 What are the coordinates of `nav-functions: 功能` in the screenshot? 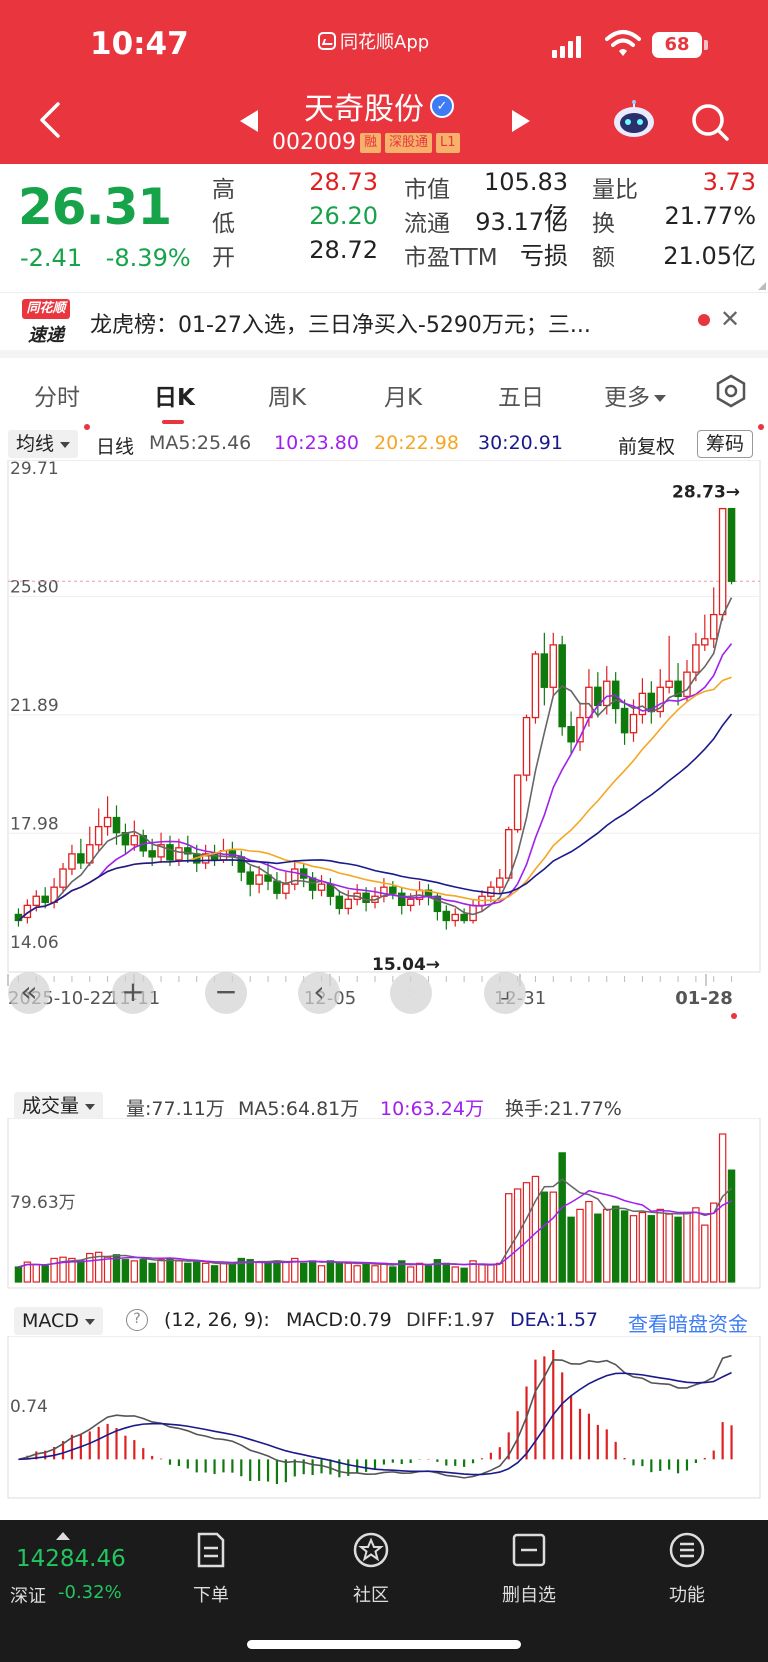 It's located at (687, 1568).